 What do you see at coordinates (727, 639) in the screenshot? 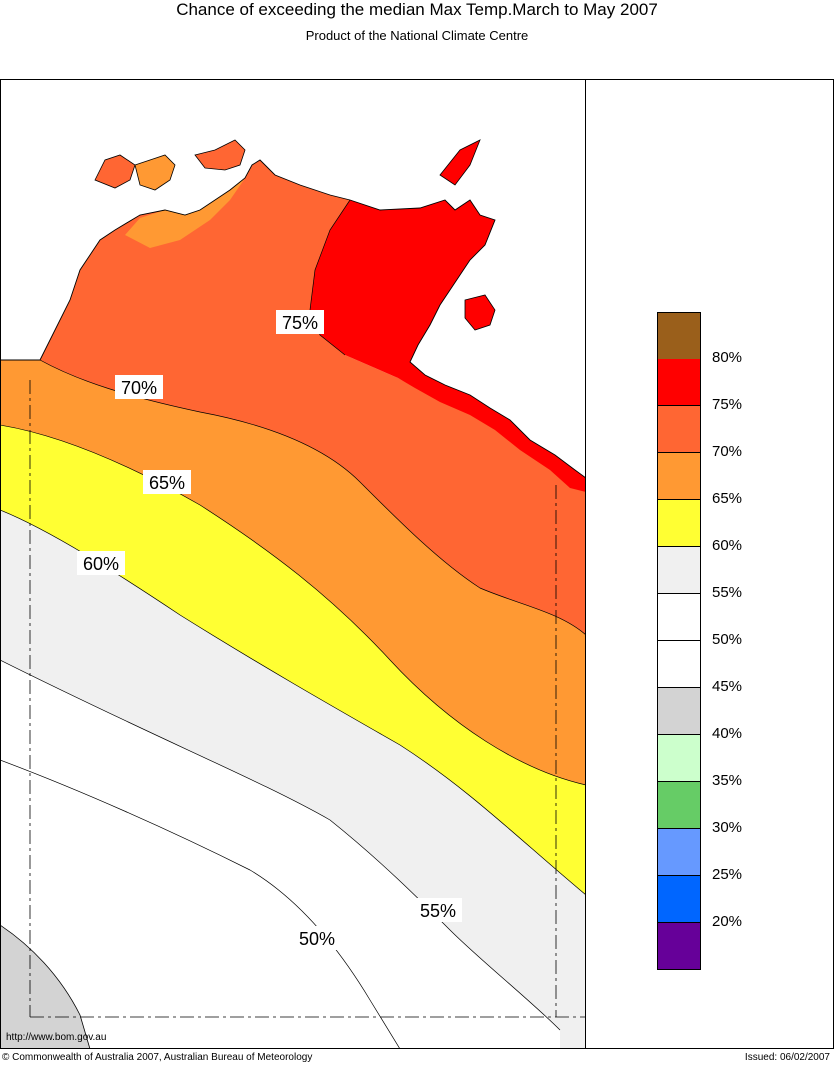
I see `legend-label: 50%` at bounding box center [727, 639].